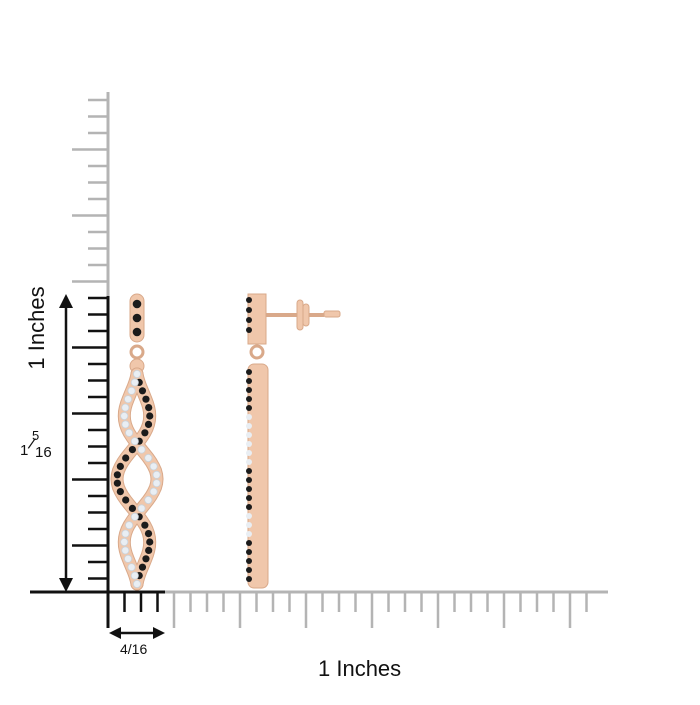 Image resolution: width=700 pixels, height=705 pixels. Describe the element at coordinates (91, 360) in the screenshot. I see `vertical-ruler` at that location.